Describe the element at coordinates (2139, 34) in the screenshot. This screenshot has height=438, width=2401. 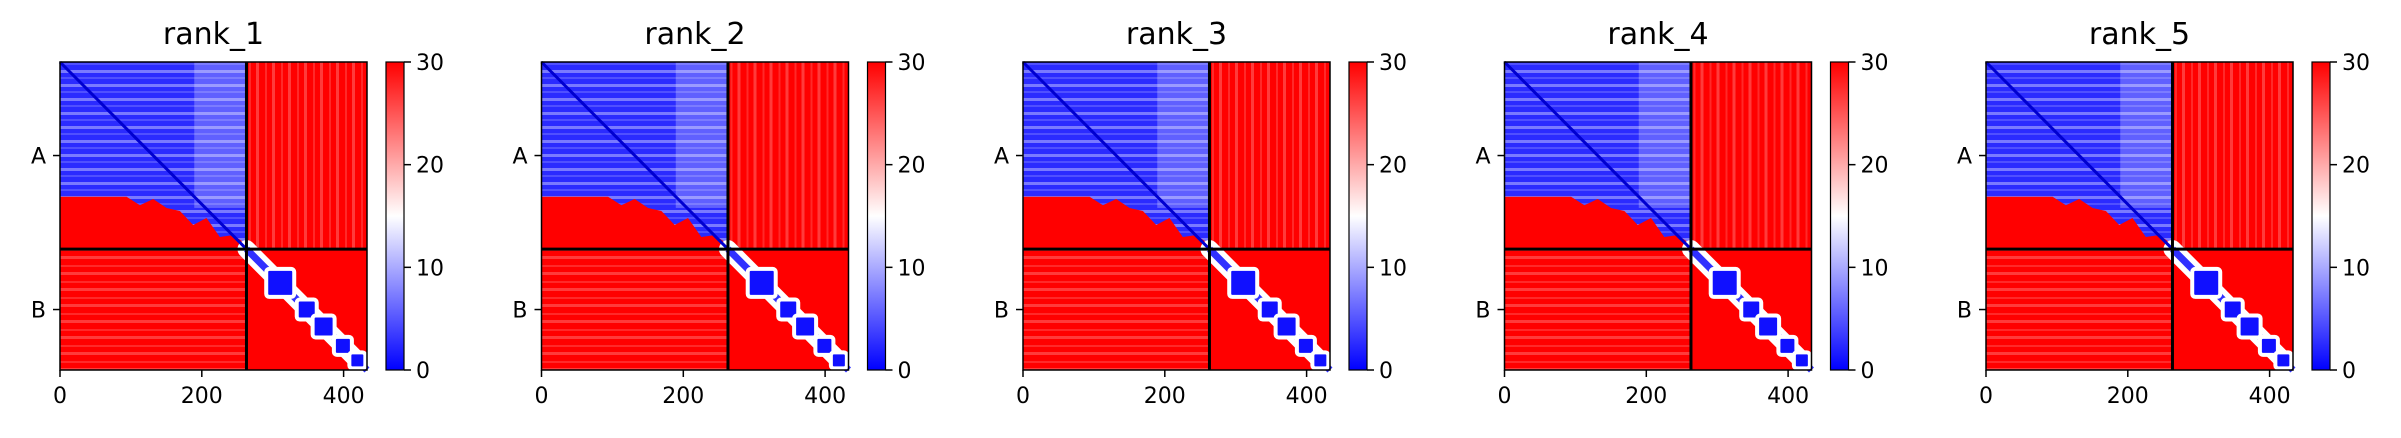
I see `panel-title: rank_5` at that location.